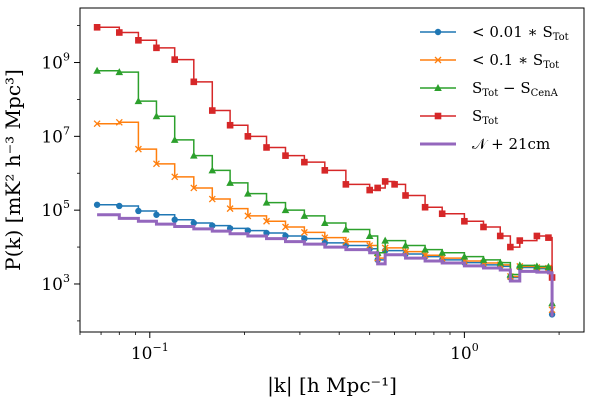 The height and width of the screenshot is (407, 589). What do you see at coordinates (55, 283) in the screenshot?
I see `y-tick-label: 10³` at bounding box center [55, 283].